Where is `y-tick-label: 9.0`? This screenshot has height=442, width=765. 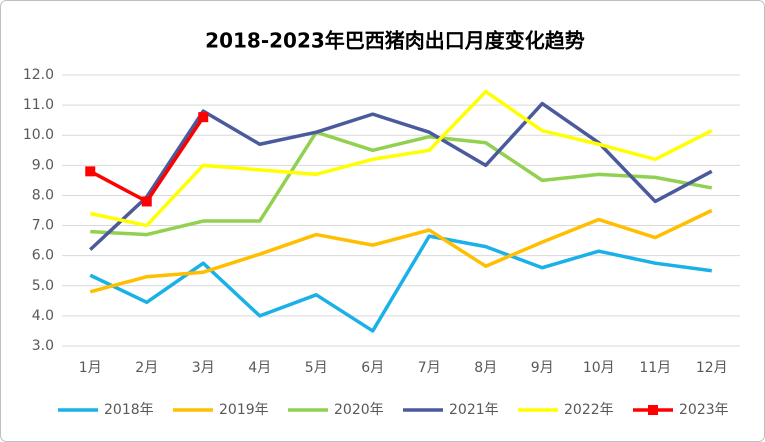
y-tick-label: 9.0 is located at coordinates (43, 165).